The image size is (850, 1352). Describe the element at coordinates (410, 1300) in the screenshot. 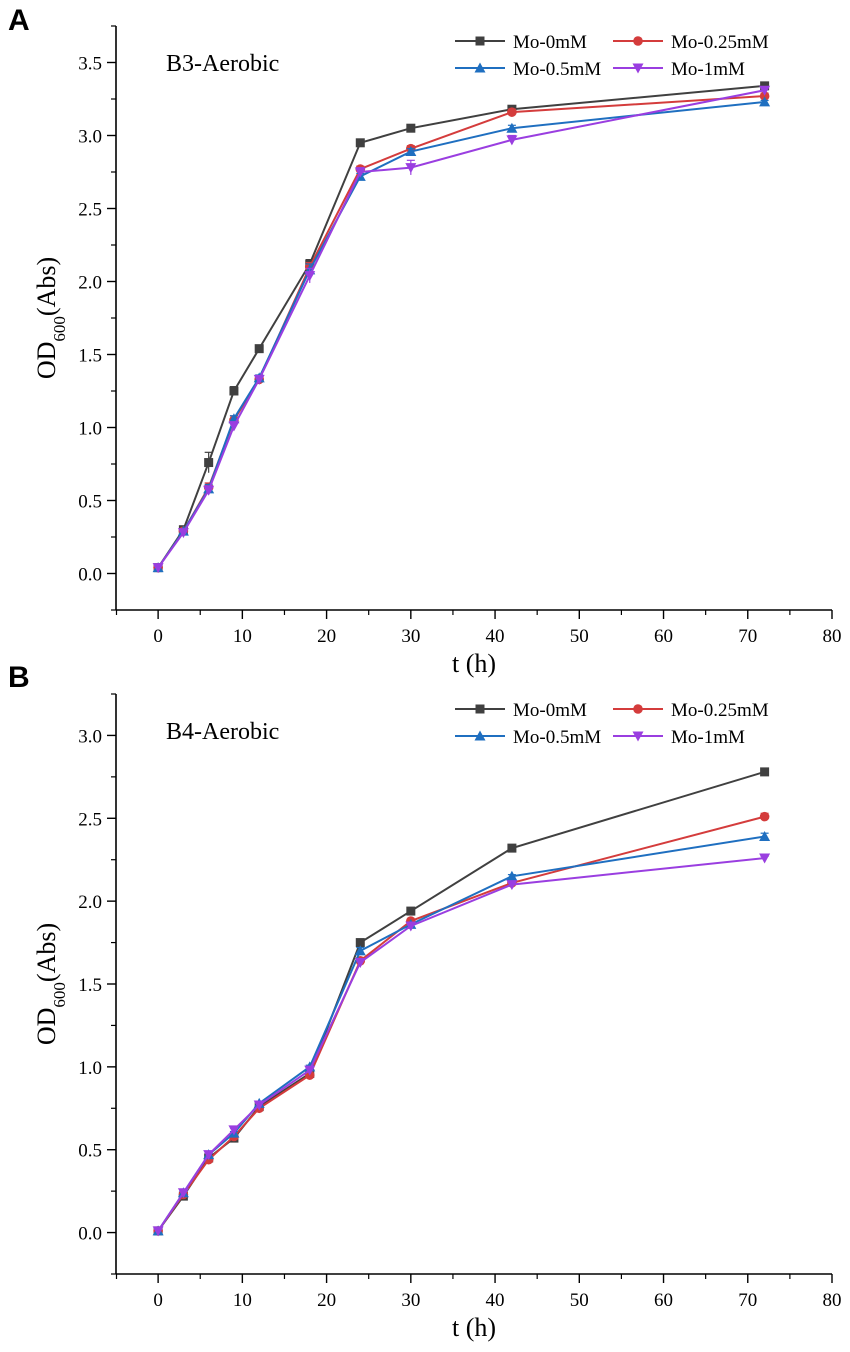

I see `x-tick-label: 30` at that location.